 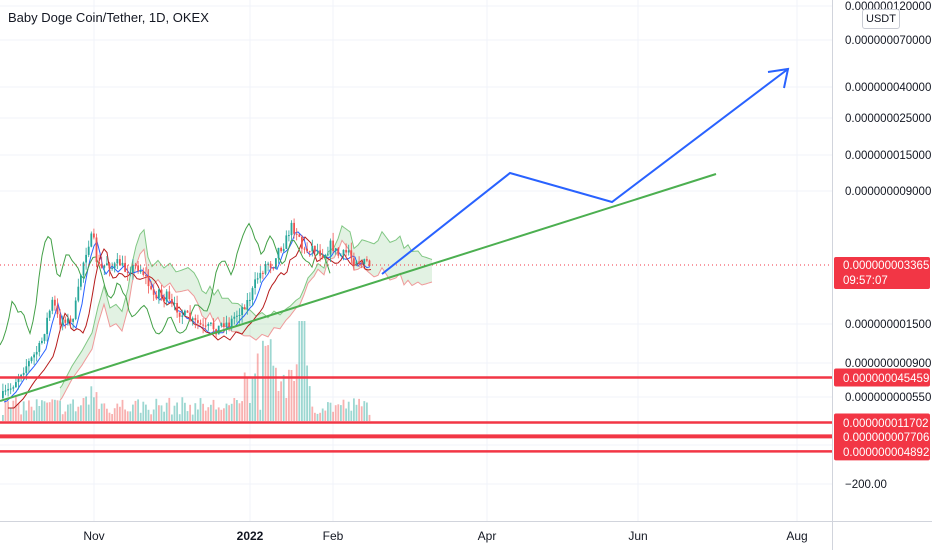 I want to click on countdown-label: 09:57:07, so click(x=865, y=281).